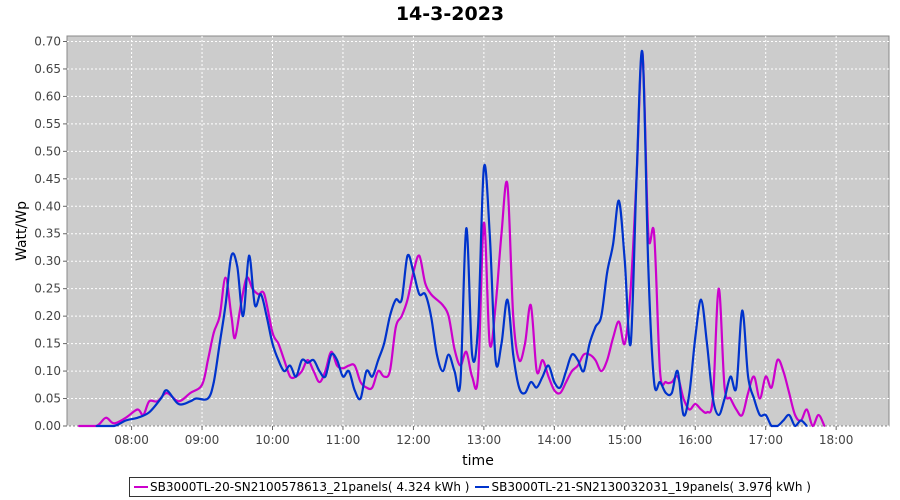 This screenshot has height=500, width=900. Describe the element at coordinates (47, 289) in the screenshot. I see `y-tick-label: 0.25` at that location.